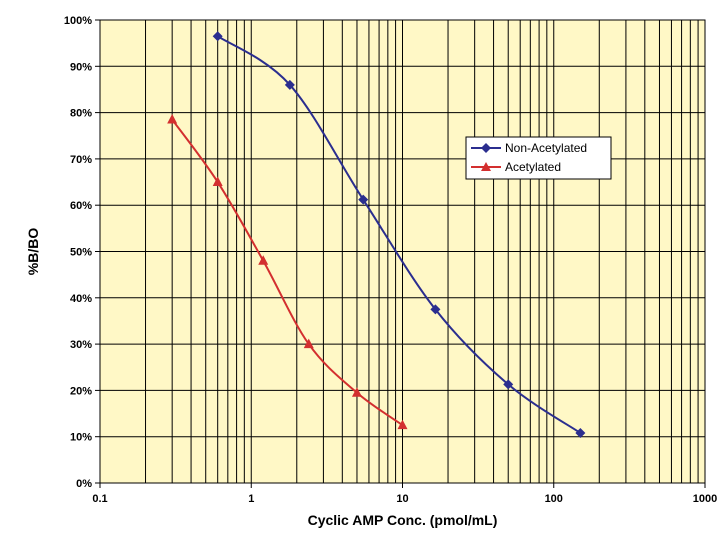 Image resolution: width=726 pixels, height=540 pixels. Describe the element at coordinates (81, 391) in the screenshot. I see `y-tick-label: 20%` at that location.